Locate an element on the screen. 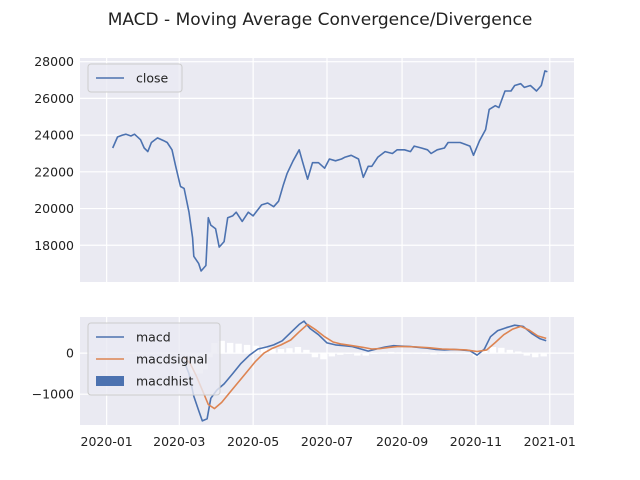  macd-y-tick--1000: −1000 is located at coordinates (53, 394).